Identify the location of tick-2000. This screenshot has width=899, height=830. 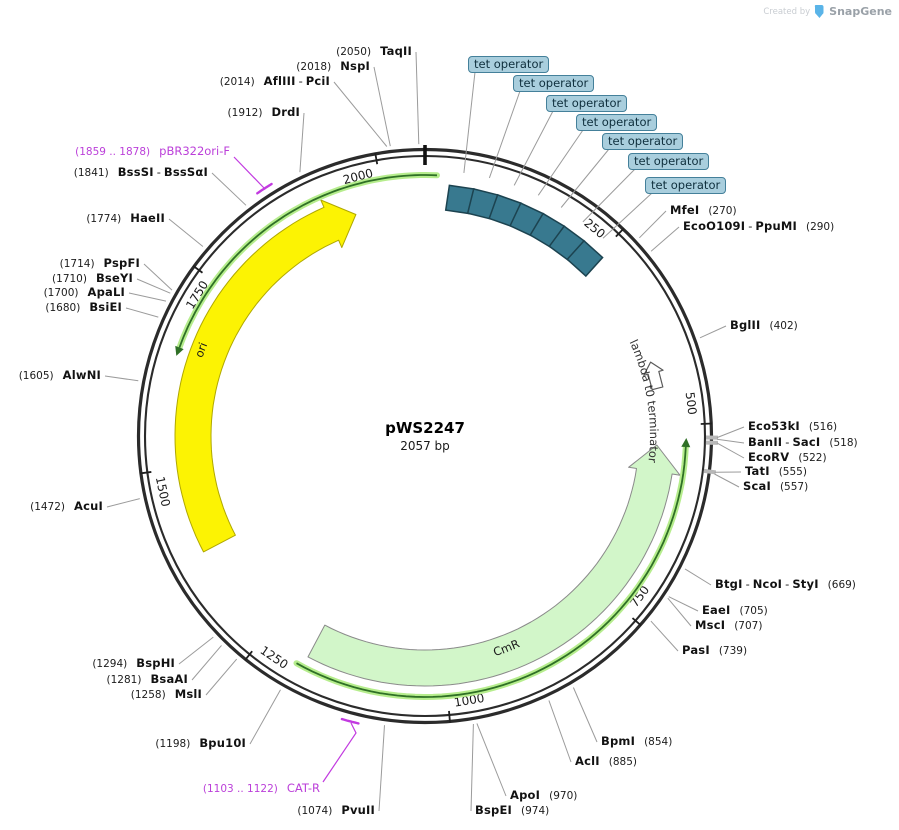
(376, 158).